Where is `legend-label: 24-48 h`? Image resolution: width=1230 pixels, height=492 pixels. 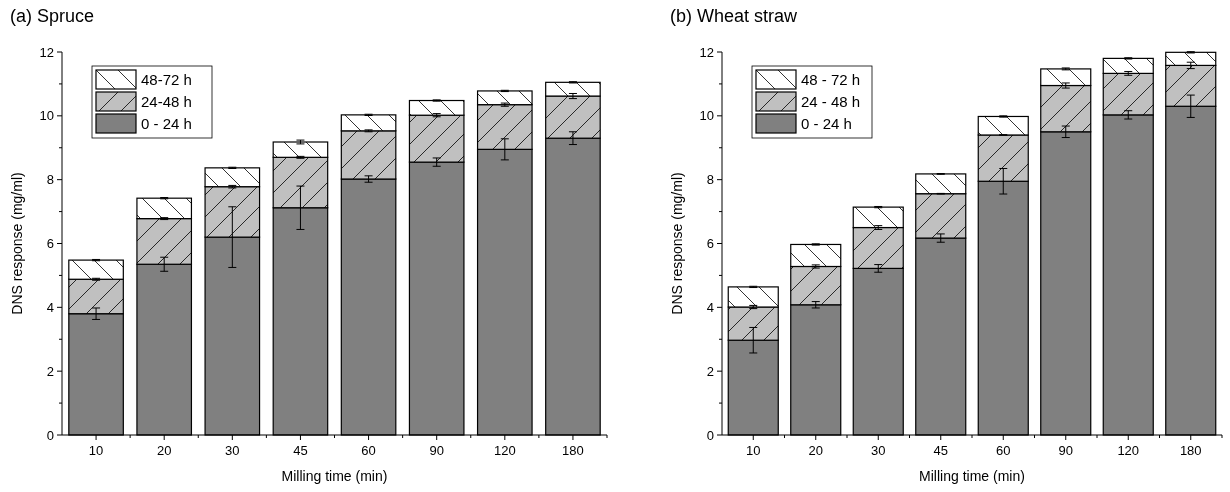
legend-label: 24-48 h is located at coordinates (166, 102).